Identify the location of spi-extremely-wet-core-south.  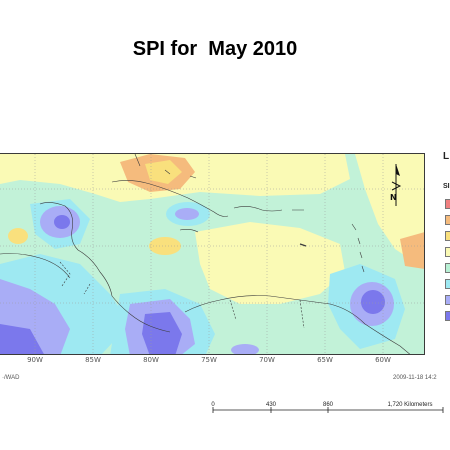
(162, 333).